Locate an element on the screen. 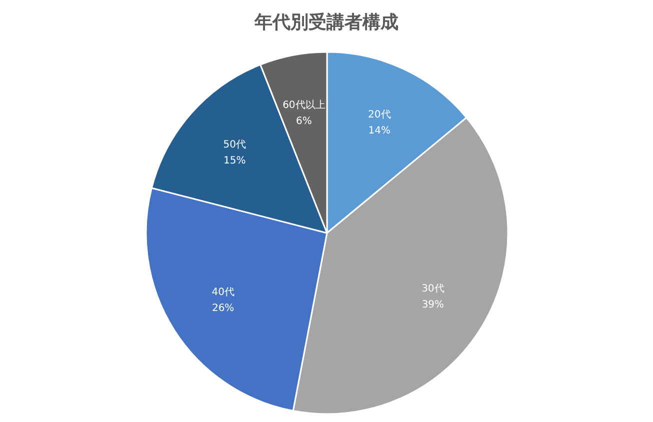  slice-label: 50代 is located at coordinates (234, 145).